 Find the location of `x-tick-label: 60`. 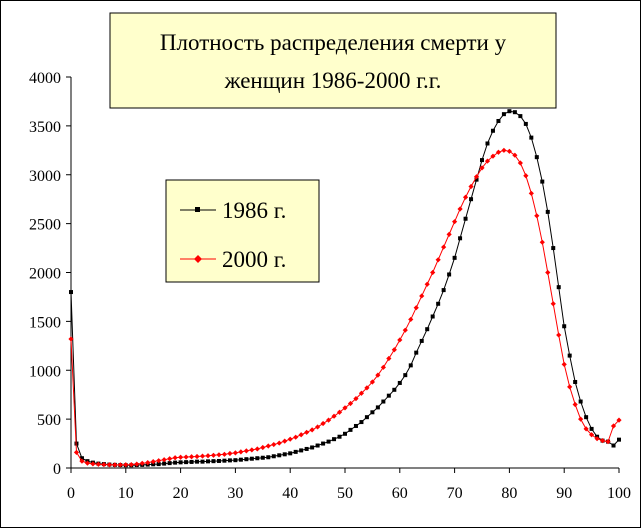

x-tick-label: 60 is located at coordinates (400, 493).